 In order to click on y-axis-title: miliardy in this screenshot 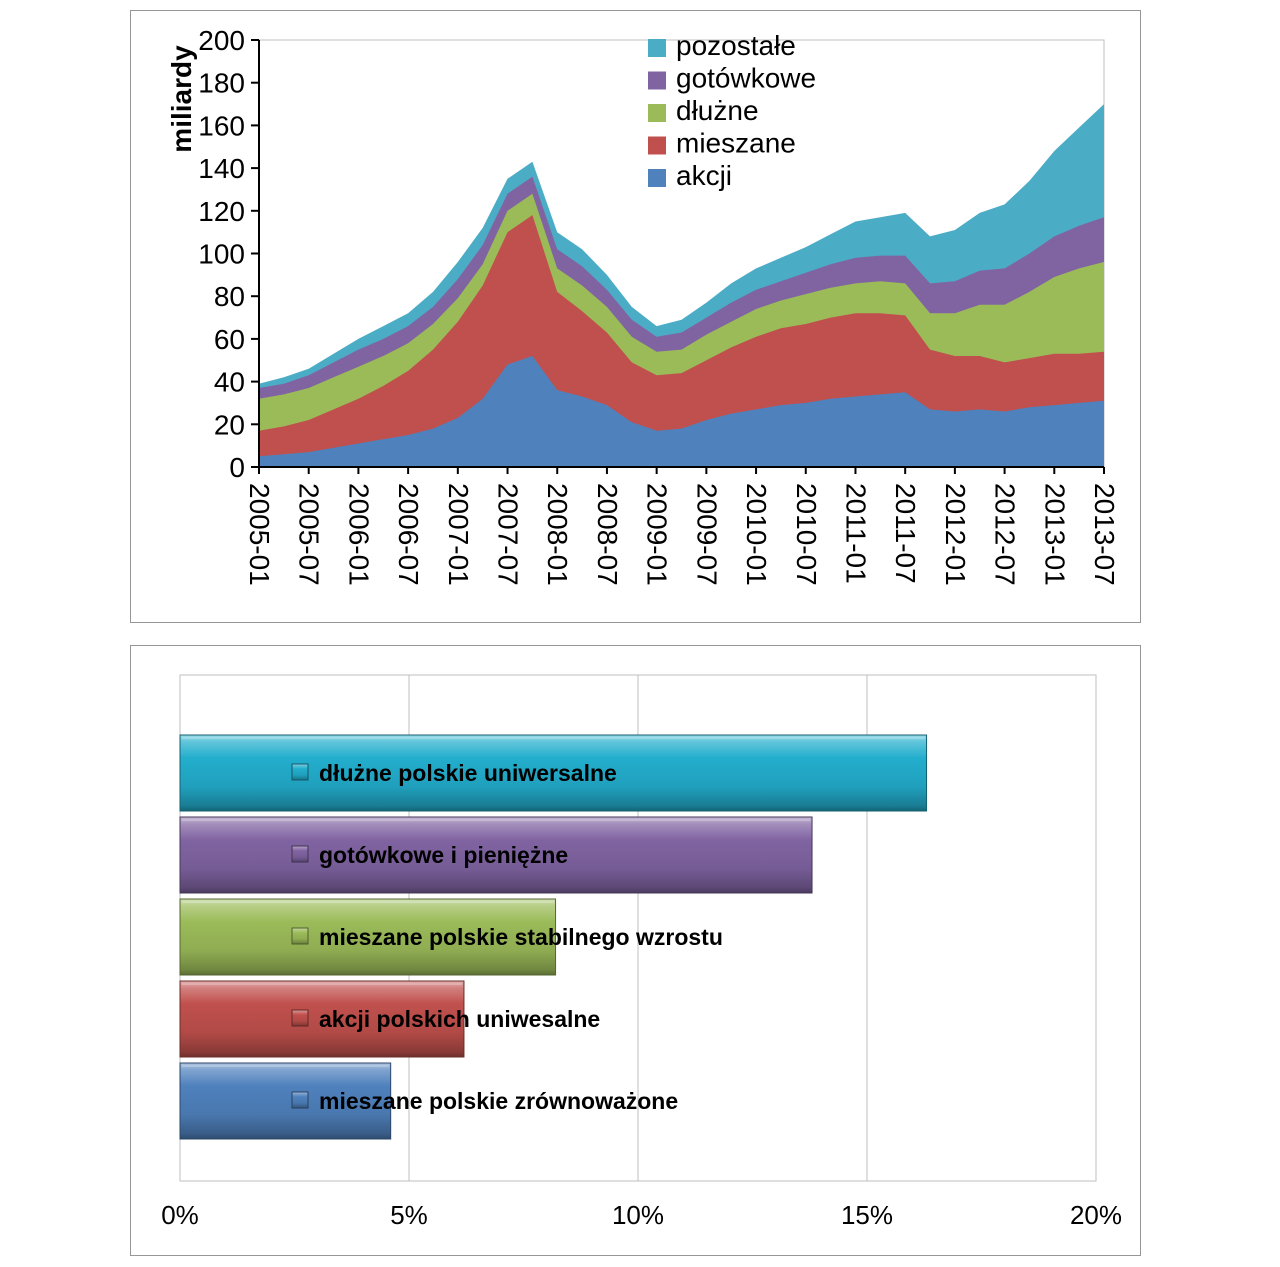, I will do `click(181, 99)`.